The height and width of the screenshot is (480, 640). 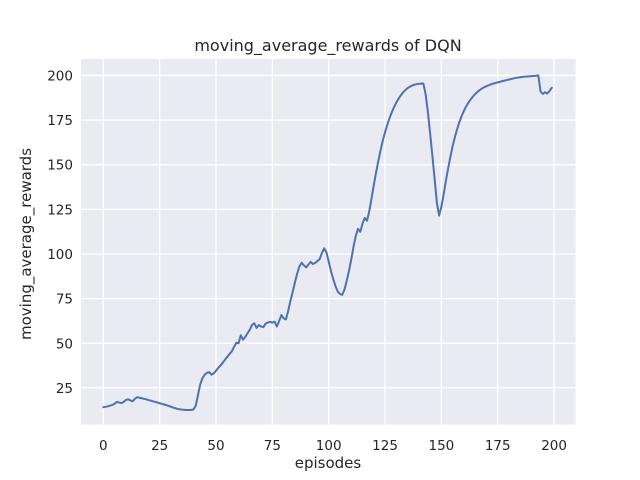 I want to click on y-tick-label: 150, so click(x=60, y=166).